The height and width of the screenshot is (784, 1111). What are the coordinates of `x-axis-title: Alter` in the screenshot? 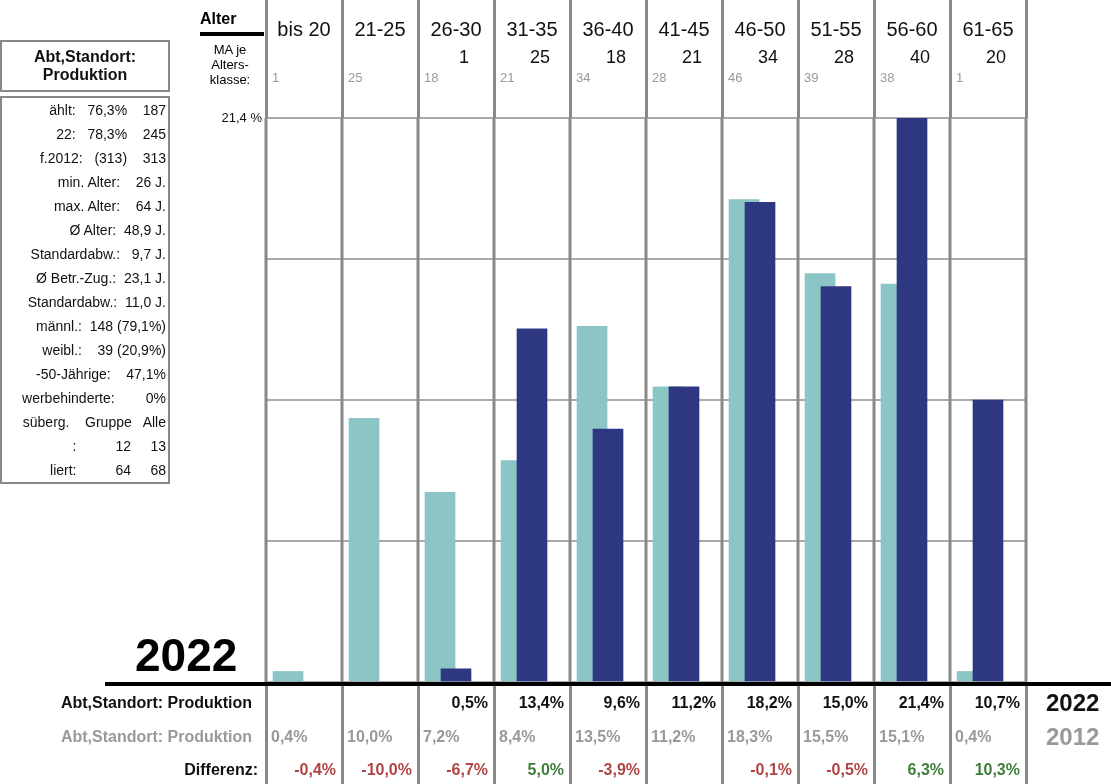 It's located at (232, 23).